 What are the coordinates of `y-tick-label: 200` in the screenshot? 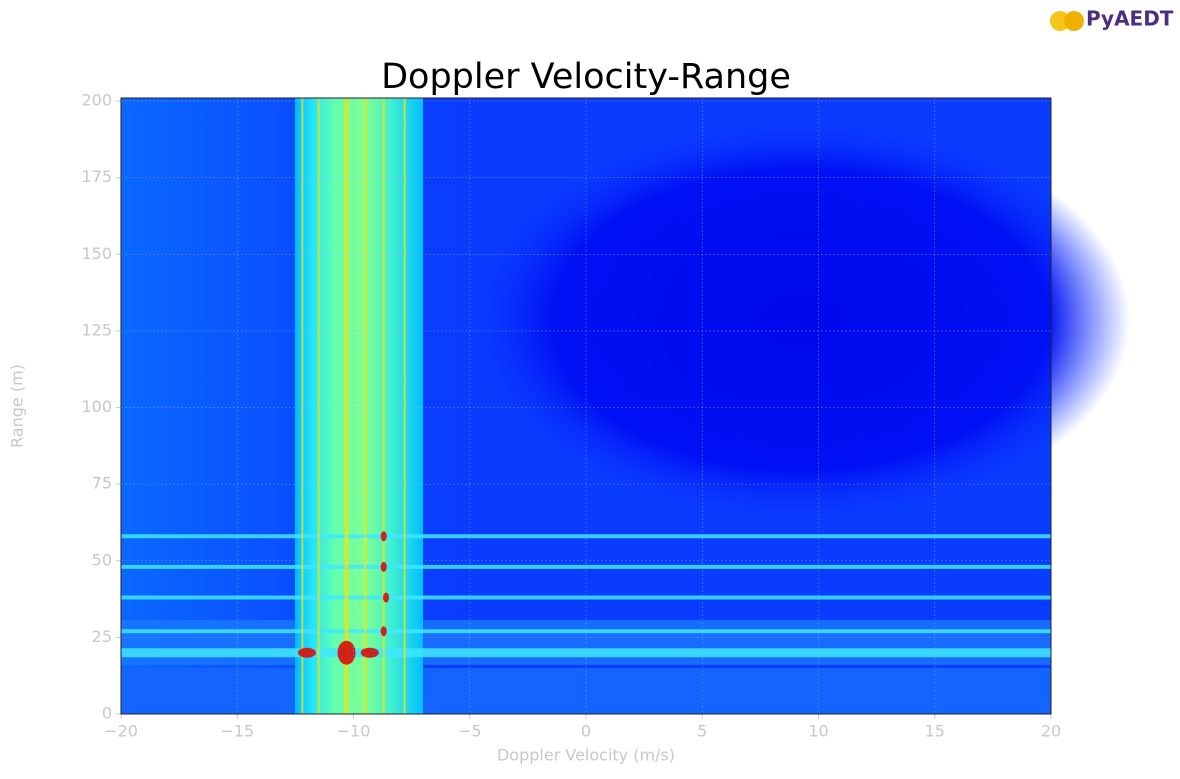 It's located at (96, 100).